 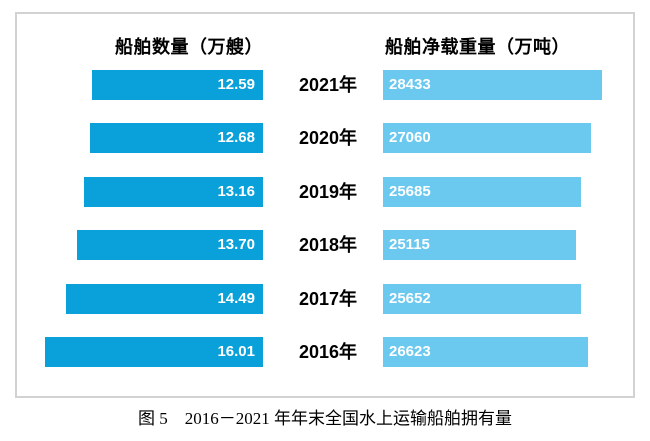 I want to click on ship-count-value: 13.70, so click(x=236, y=244).